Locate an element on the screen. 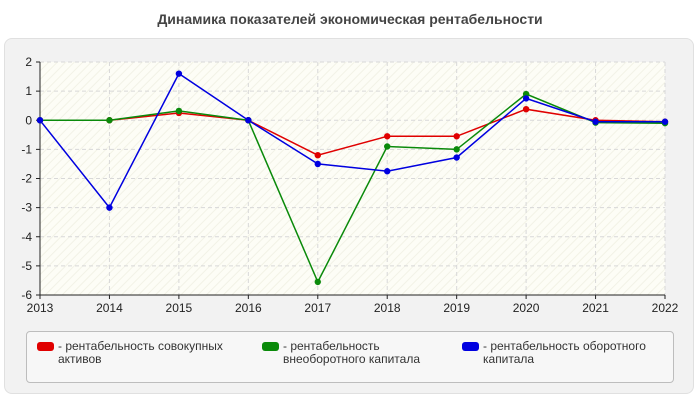 This screenshot has height=400, width=700. legend-label-series-3: - рентабельность оборотного капитала is located at coordinates (564, 352).